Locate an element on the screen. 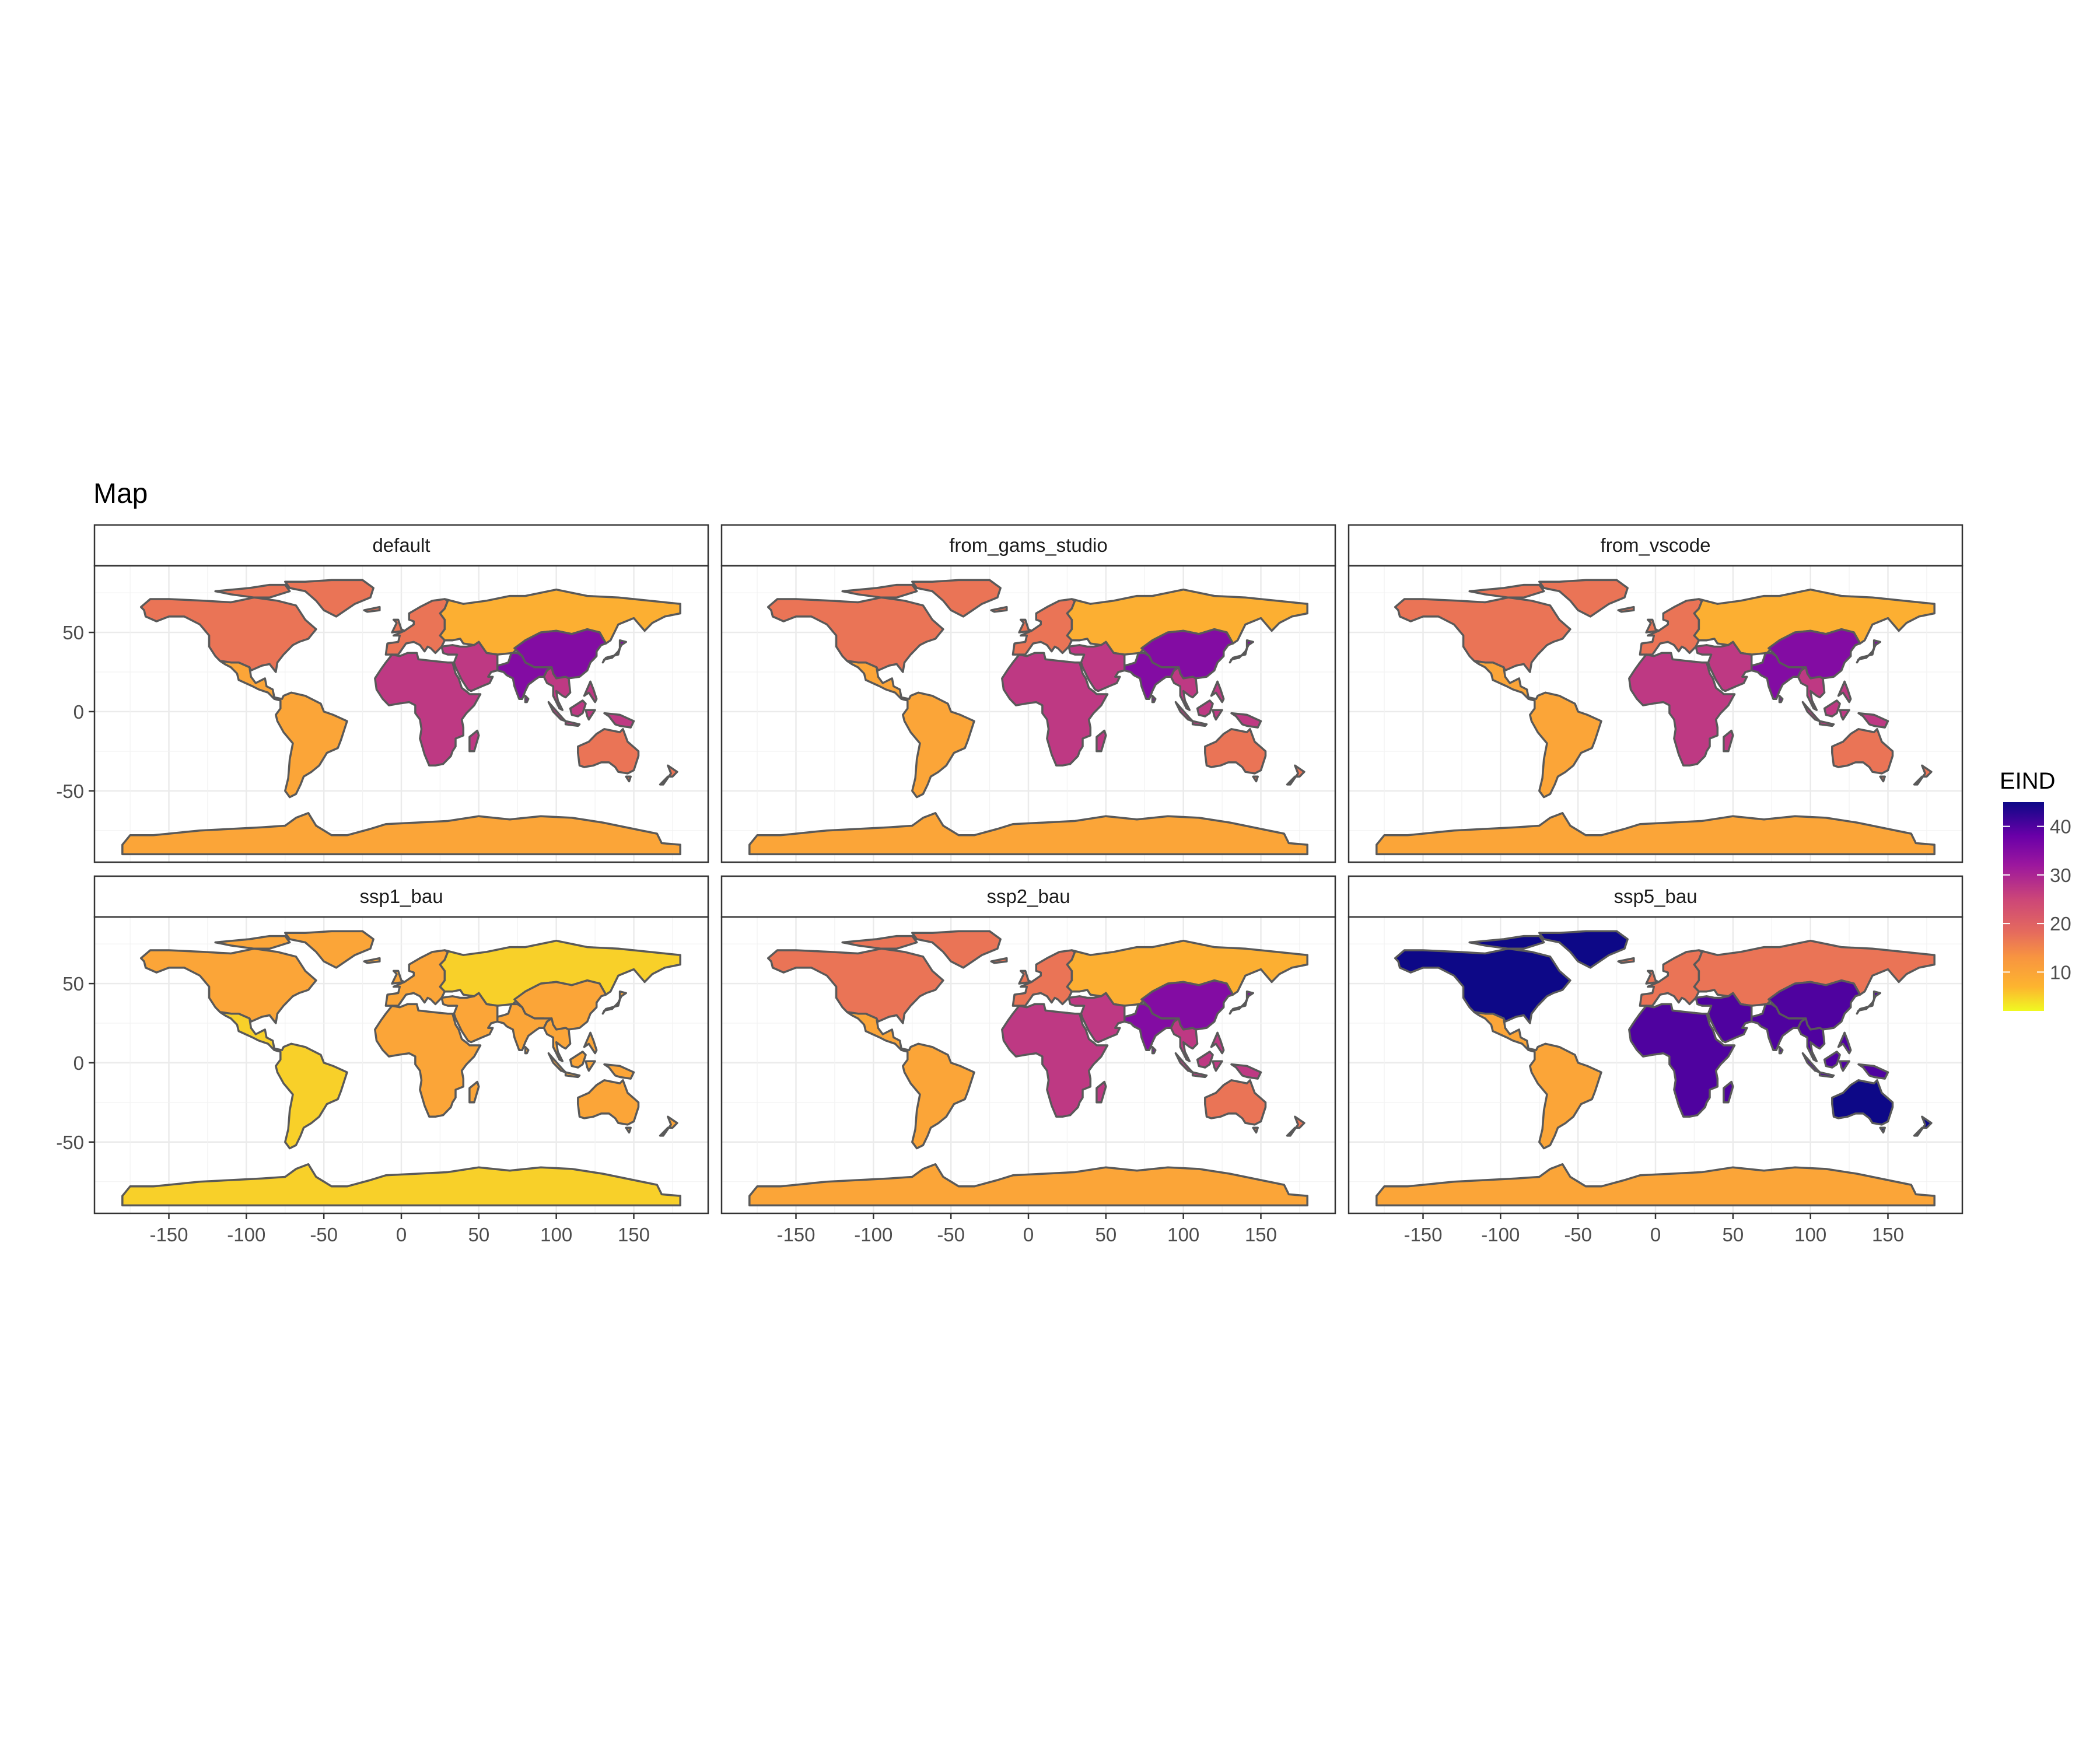  facet-strip-label: default is located at coordinates (401, 545).